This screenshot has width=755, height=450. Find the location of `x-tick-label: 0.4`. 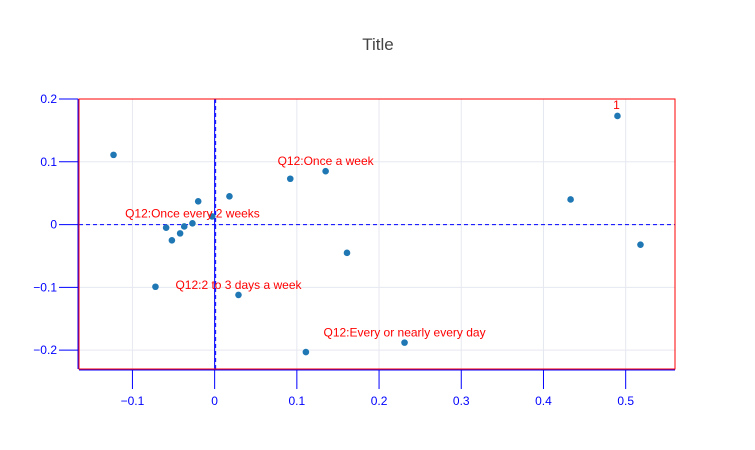

x-tick-label: 0.4 is located at coordinates (543, 401).